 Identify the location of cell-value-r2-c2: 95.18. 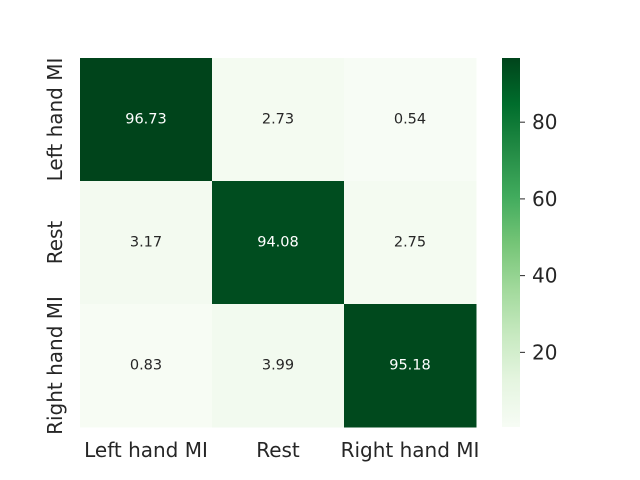
(410, 366).